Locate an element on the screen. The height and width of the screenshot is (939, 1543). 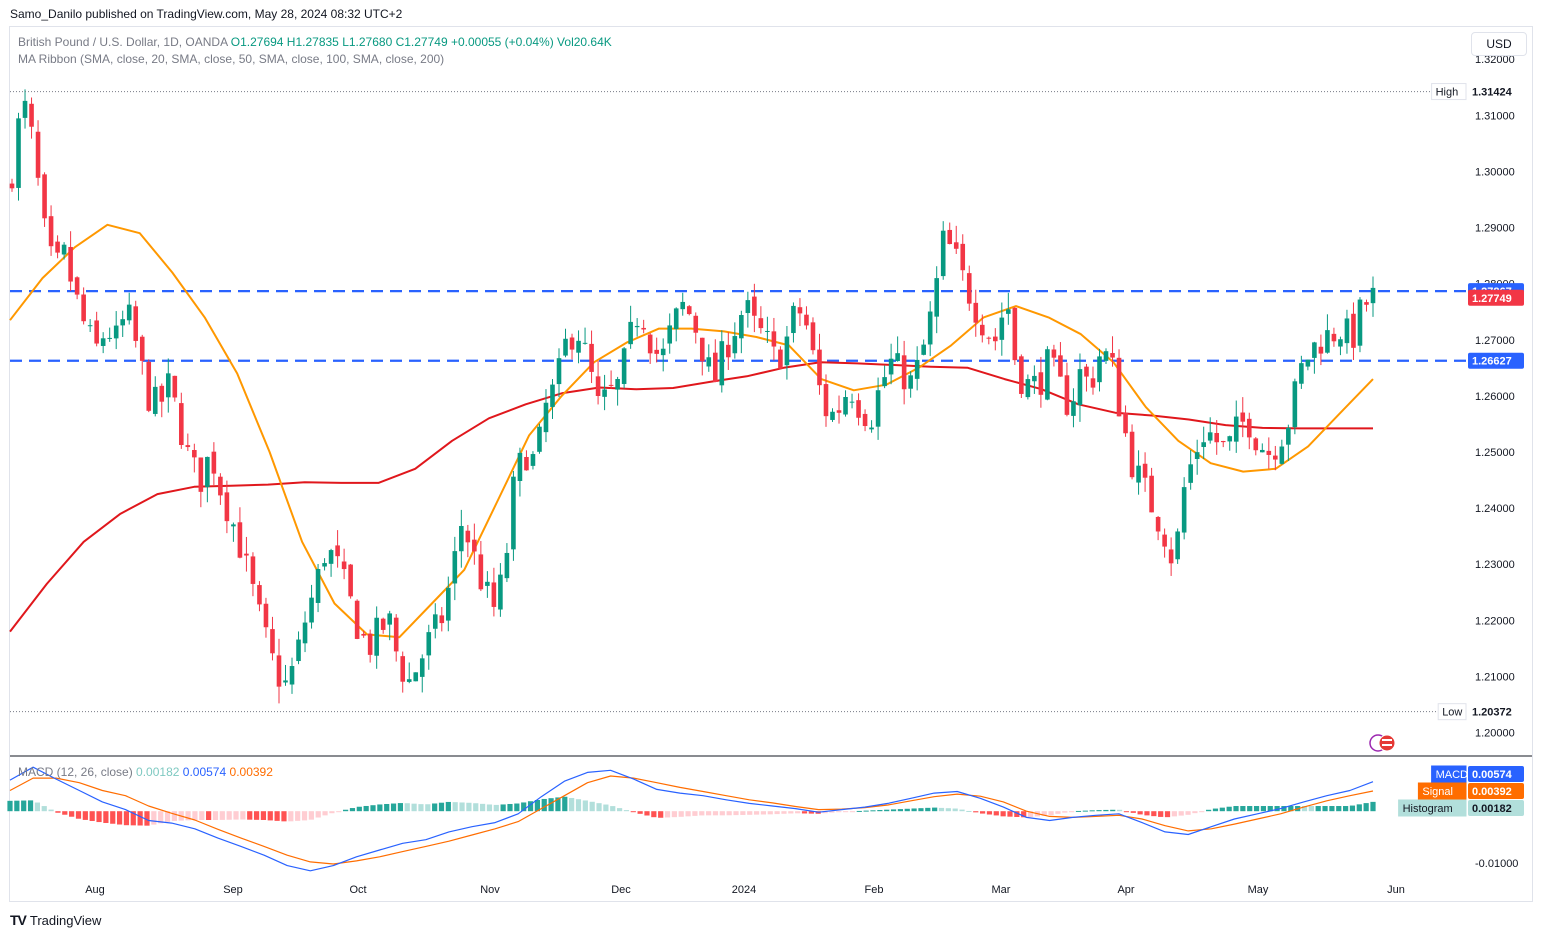
macd-title: MACD (12, 26, close) is located at coordinates (75, 772).